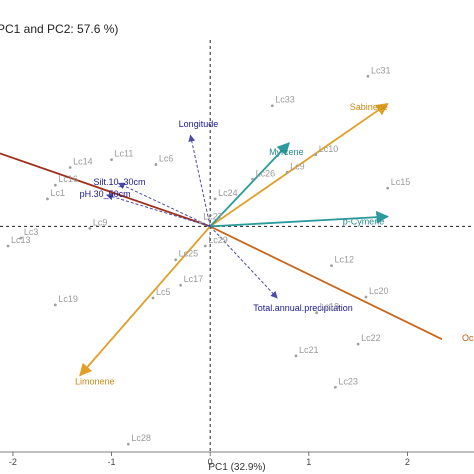 This screenshot has height=474, width=474. What do you see at coordinates (344, 260) in the screenshot?
I see `sample-label: Lc12` at bounding box center [344, 260].